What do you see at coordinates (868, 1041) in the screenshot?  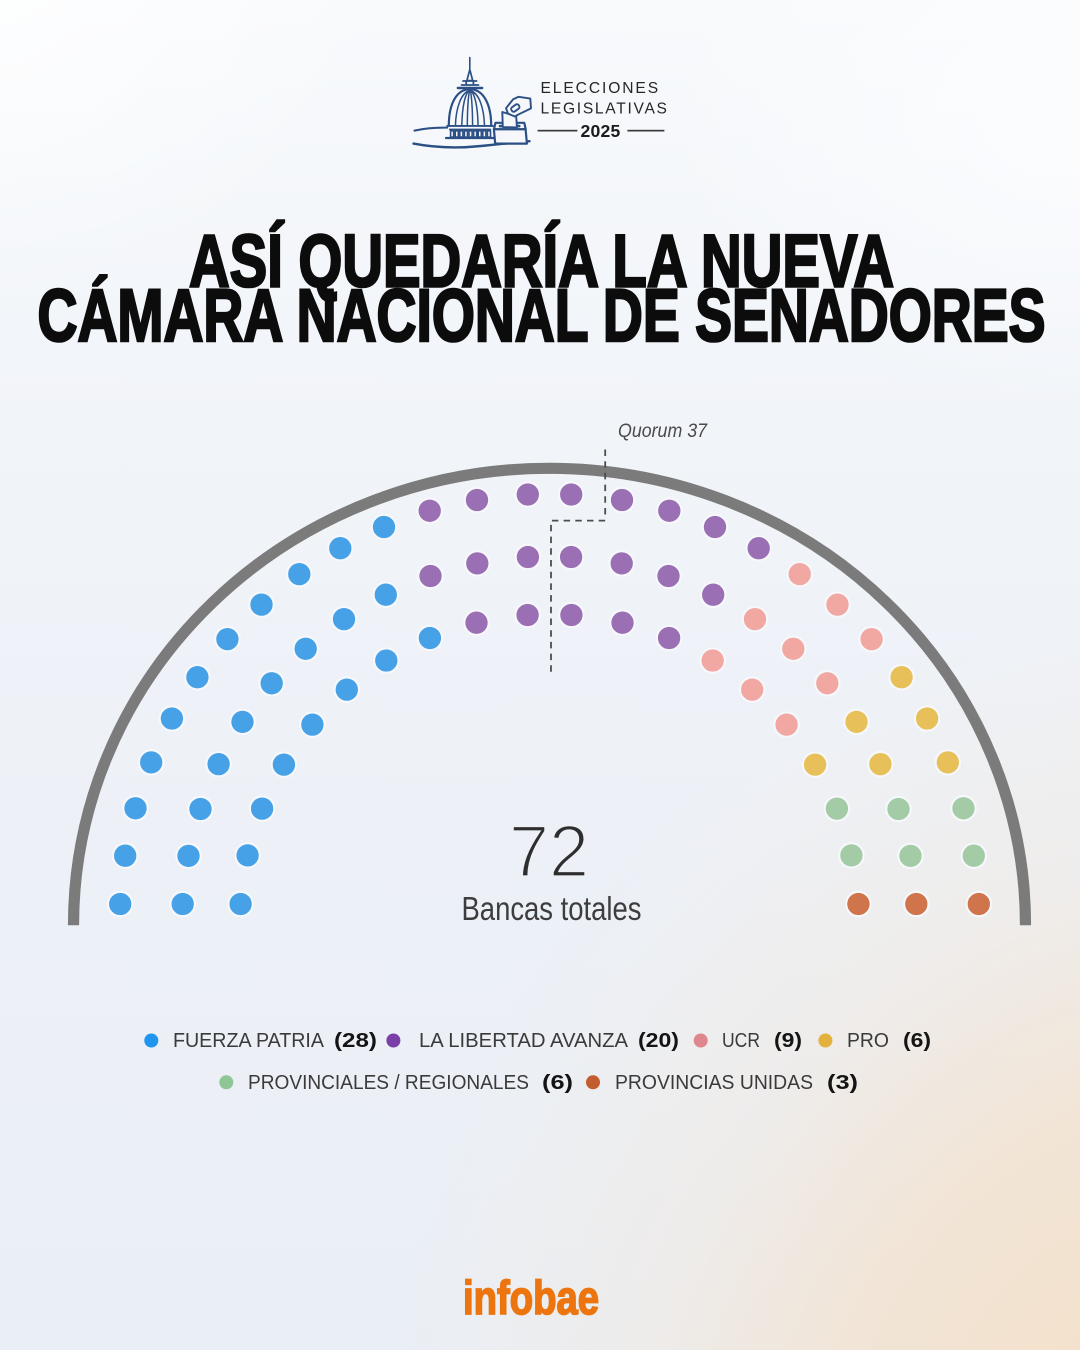 I see `svg-text: PRO` at bounding box center [868, 1041].